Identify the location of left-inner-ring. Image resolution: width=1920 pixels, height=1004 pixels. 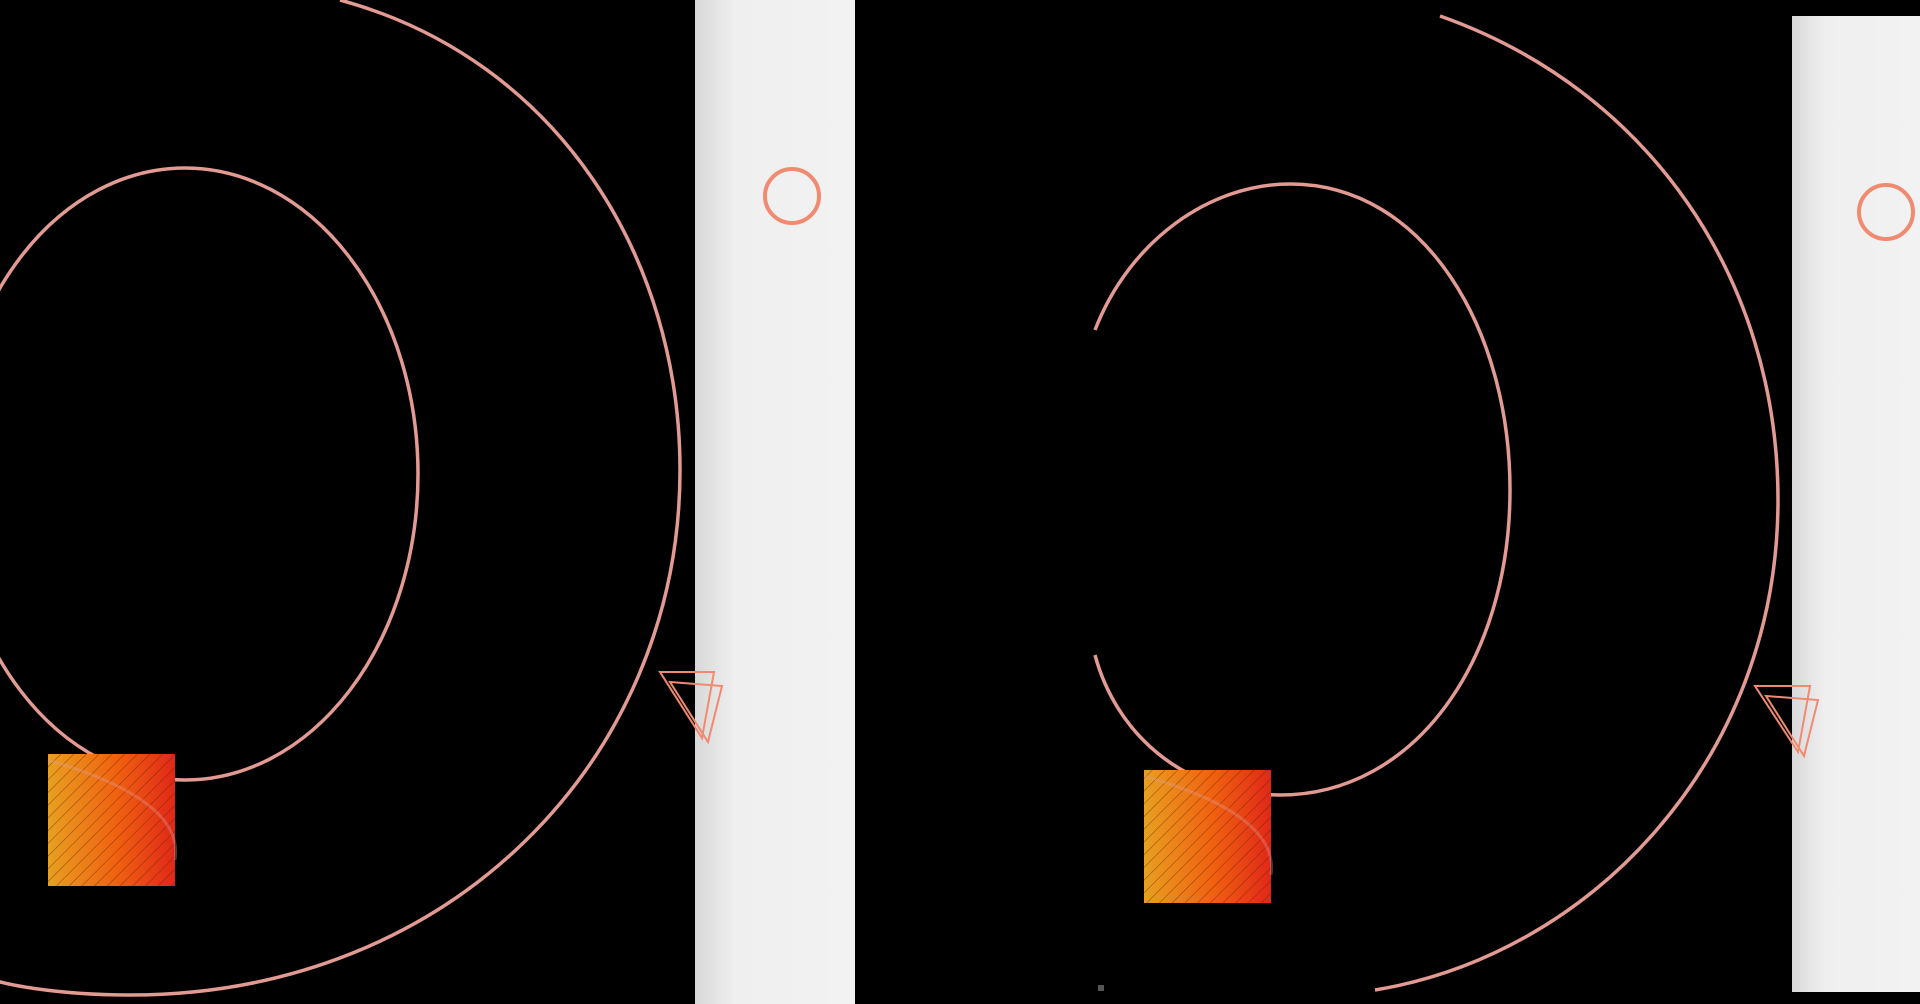
(210, 474).